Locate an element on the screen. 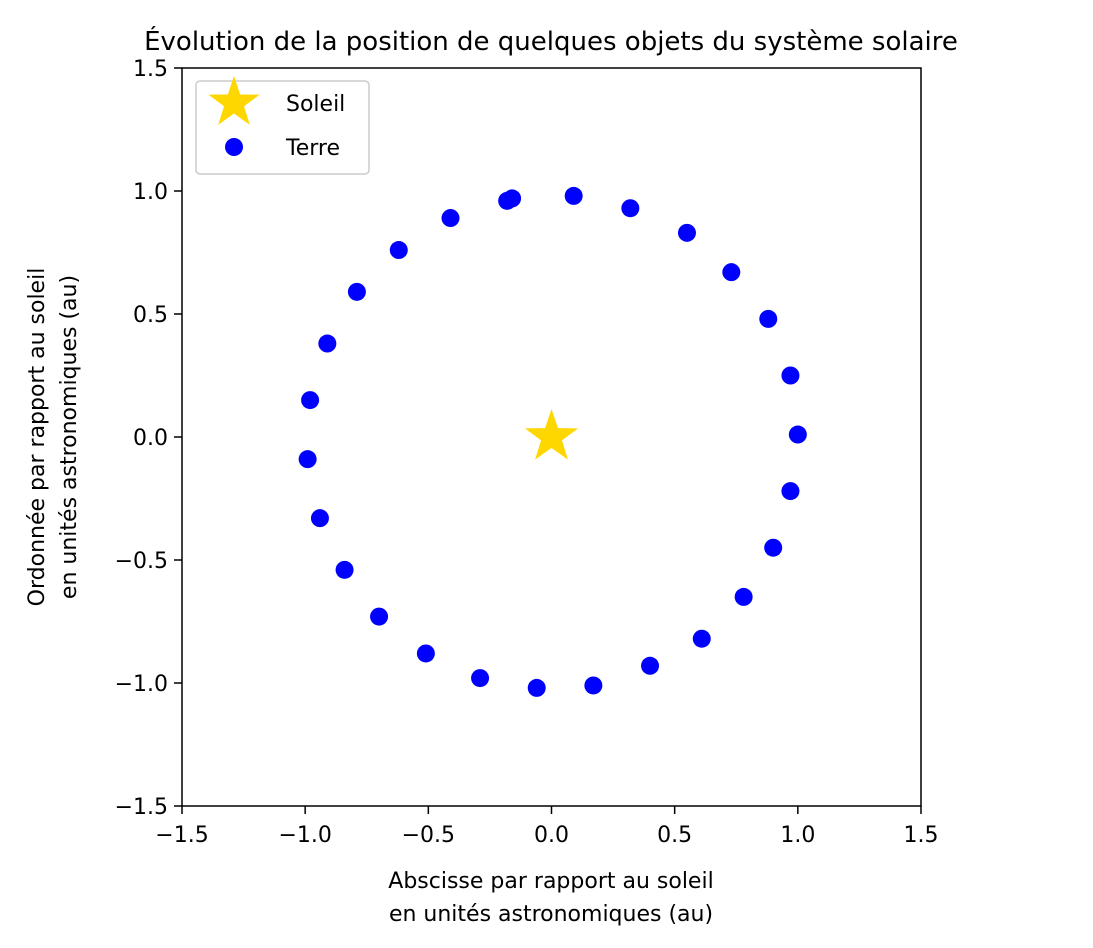  y-axis-label-line2: en unités astronomiques (au) is located at coordinates (69, 437).